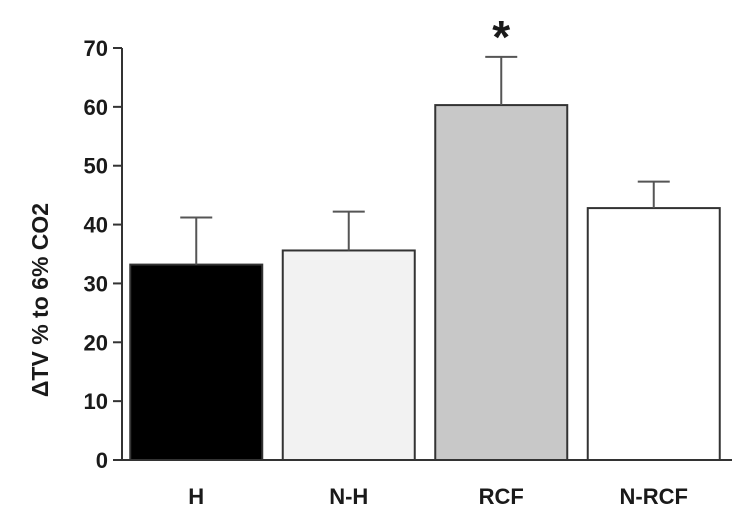 The image size is (750, 521). I want to click on category-labels: H N-H RCF N-RCF, so click(438, 496).